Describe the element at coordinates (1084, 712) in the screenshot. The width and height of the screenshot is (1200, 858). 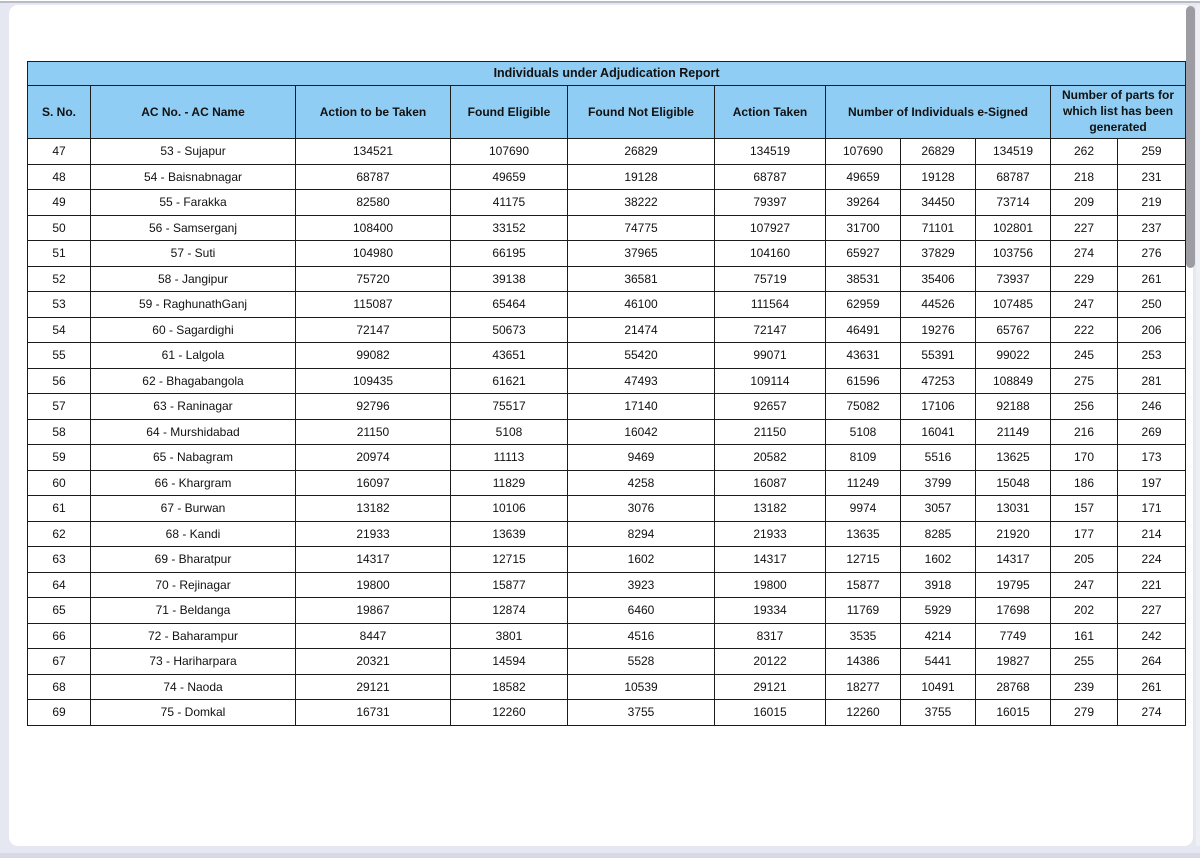
I see `cell-parts-1: 279` at that location.